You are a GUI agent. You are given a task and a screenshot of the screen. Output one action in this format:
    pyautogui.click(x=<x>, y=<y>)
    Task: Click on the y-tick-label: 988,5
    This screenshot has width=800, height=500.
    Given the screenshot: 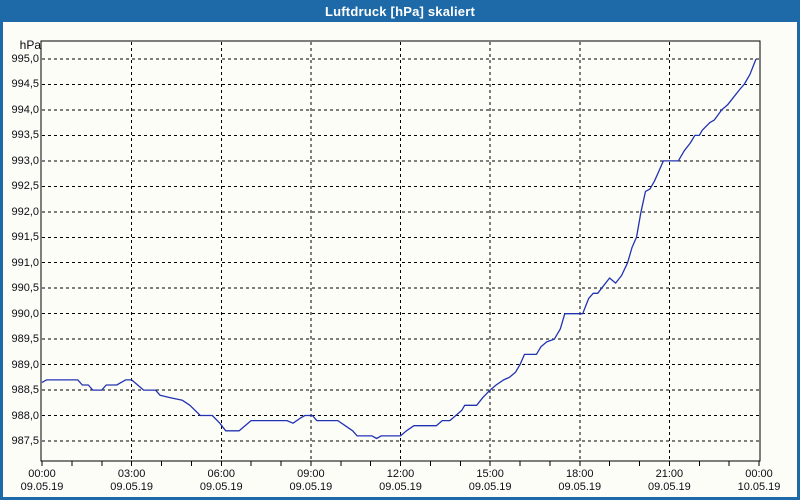 What is the action you would take?
    pyautogui.click(x=25, y=390)
    